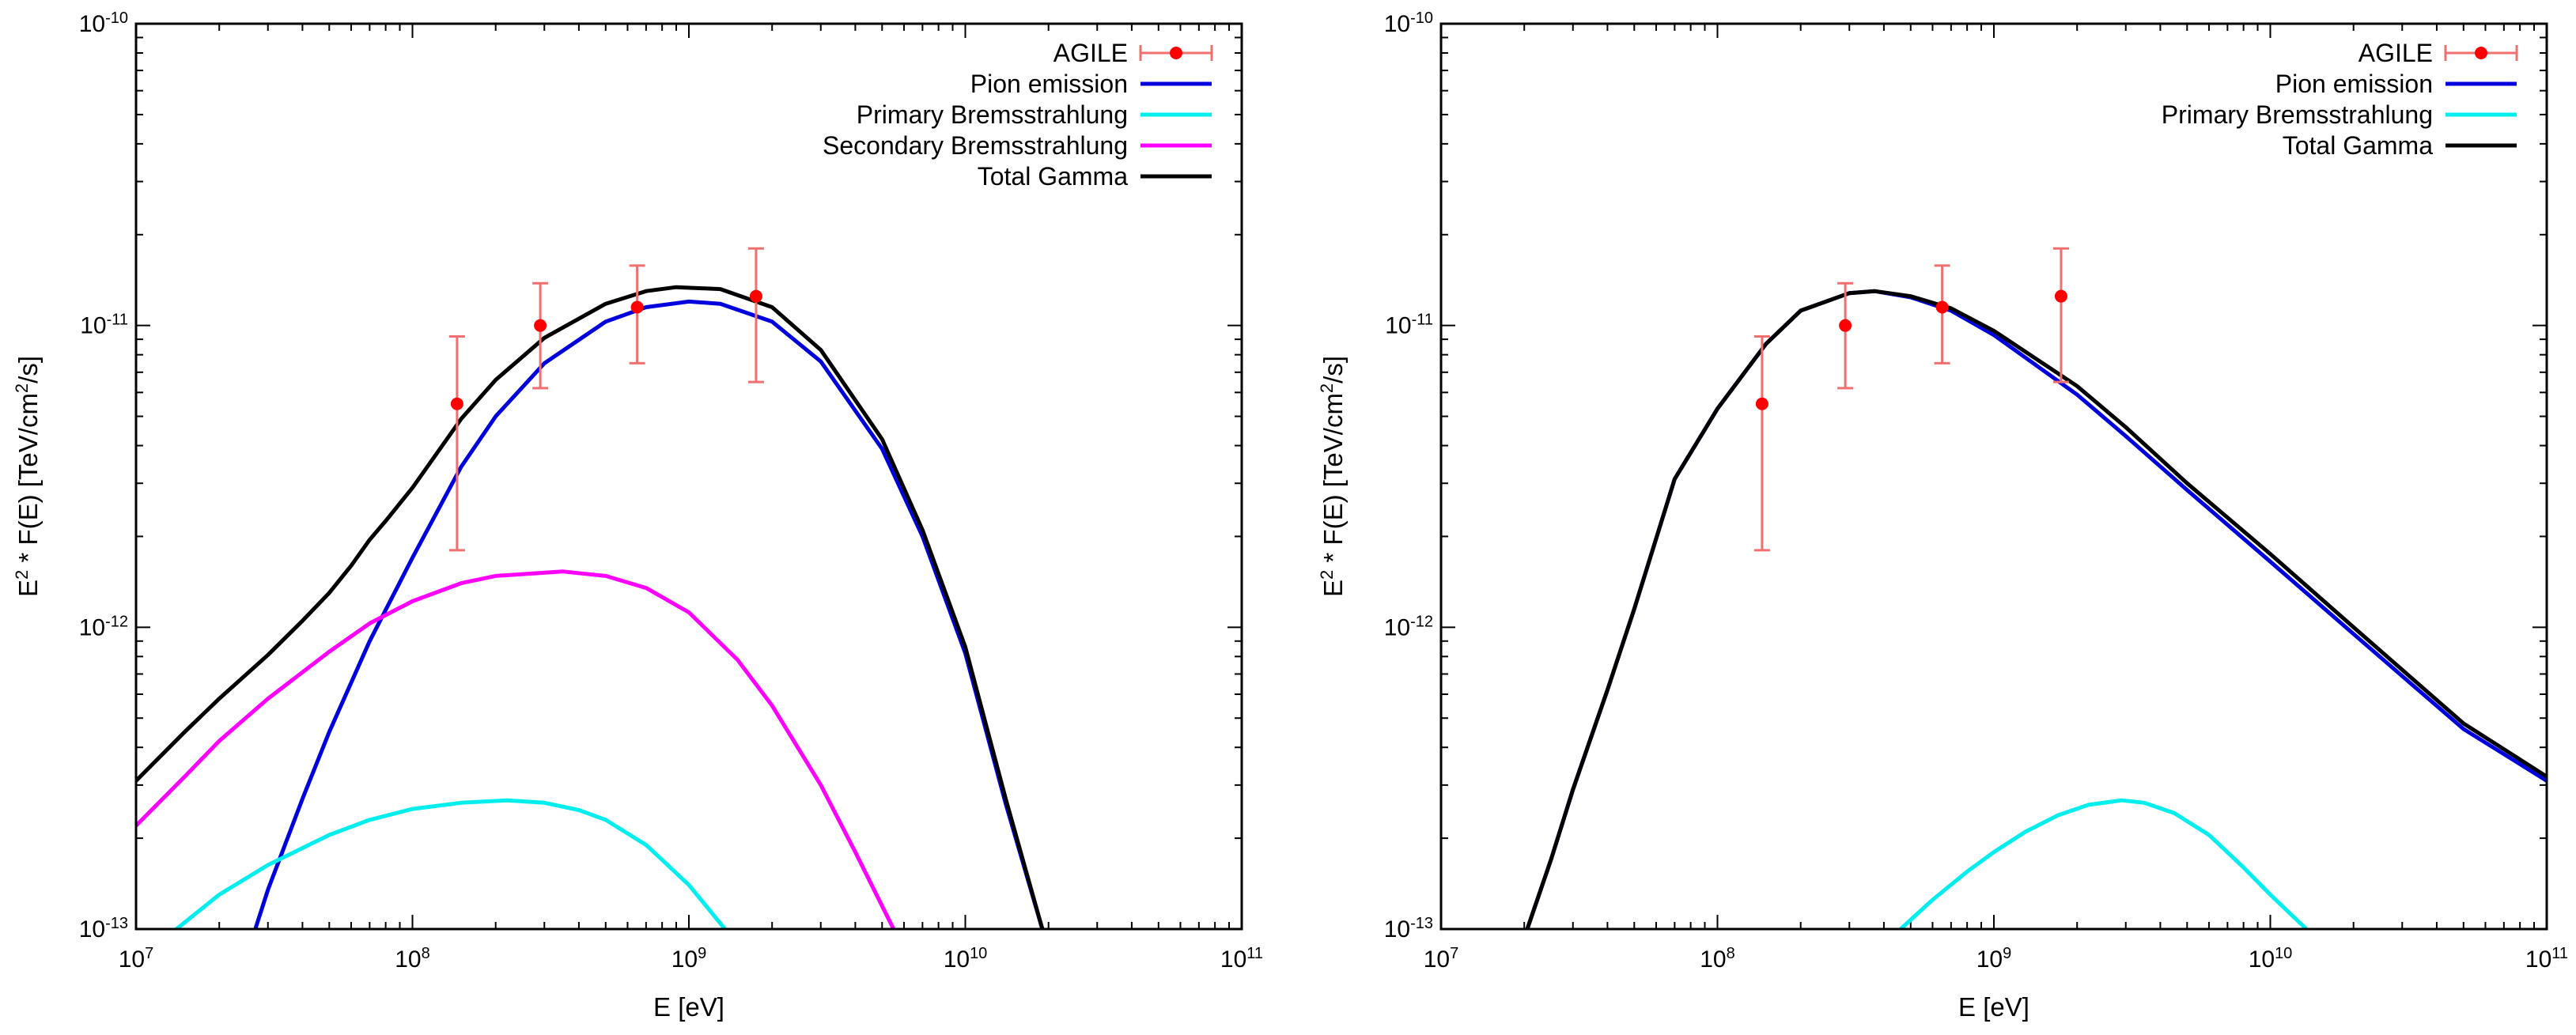 Image resolution: width=2576 pixels, height=1035 pixels. I want to click on series-line-secondary-bremsstrahlung, so click(516, 749).